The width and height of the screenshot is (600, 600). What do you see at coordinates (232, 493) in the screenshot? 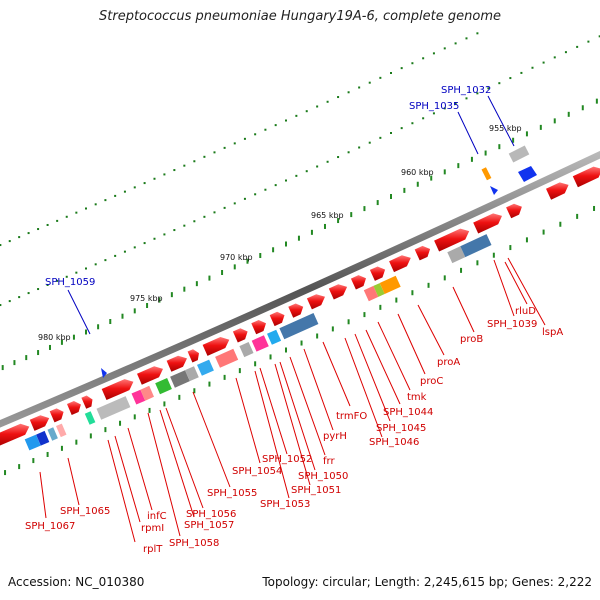
I see `gene-label-sph1055: SPH_1055` at bounding box center [232, 493].